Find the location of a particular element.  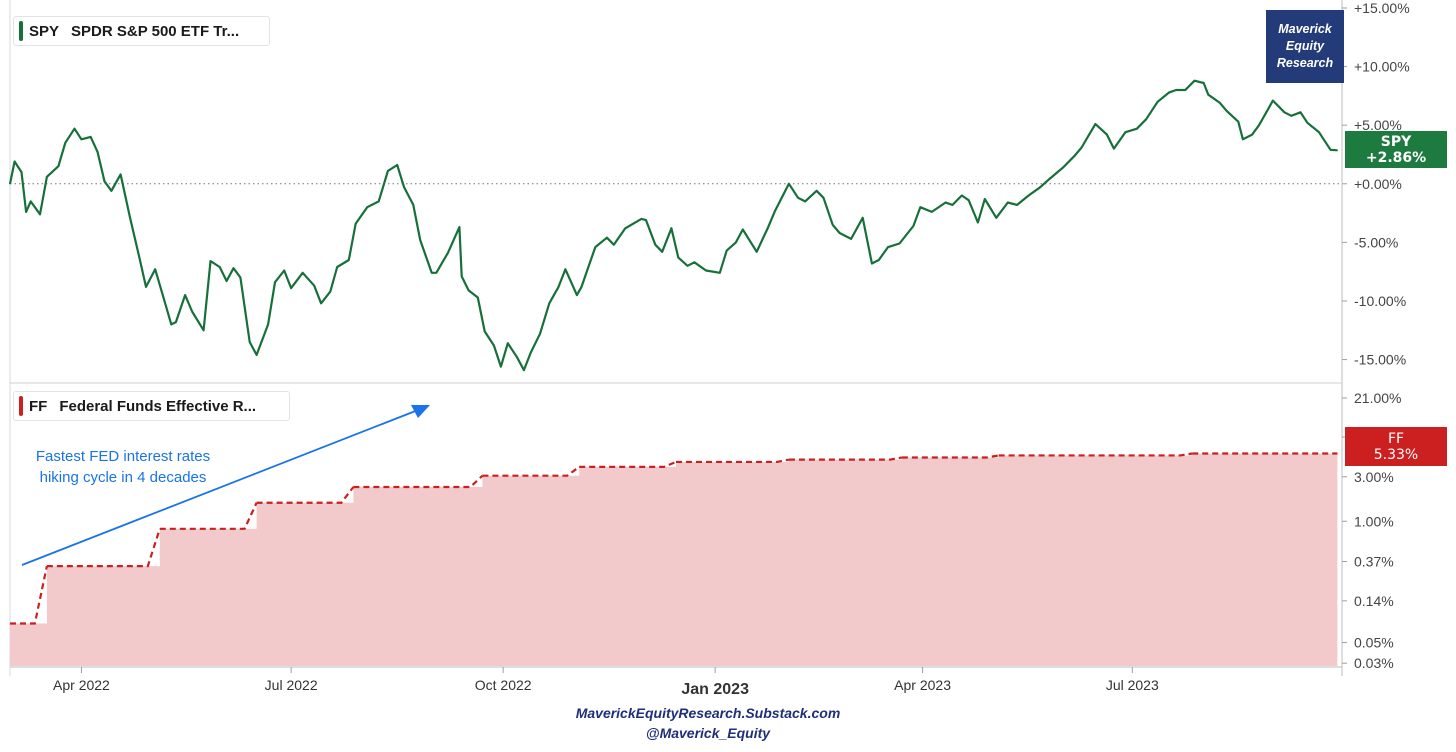

annotation-arrow-head is located at coordinates (420, 411).